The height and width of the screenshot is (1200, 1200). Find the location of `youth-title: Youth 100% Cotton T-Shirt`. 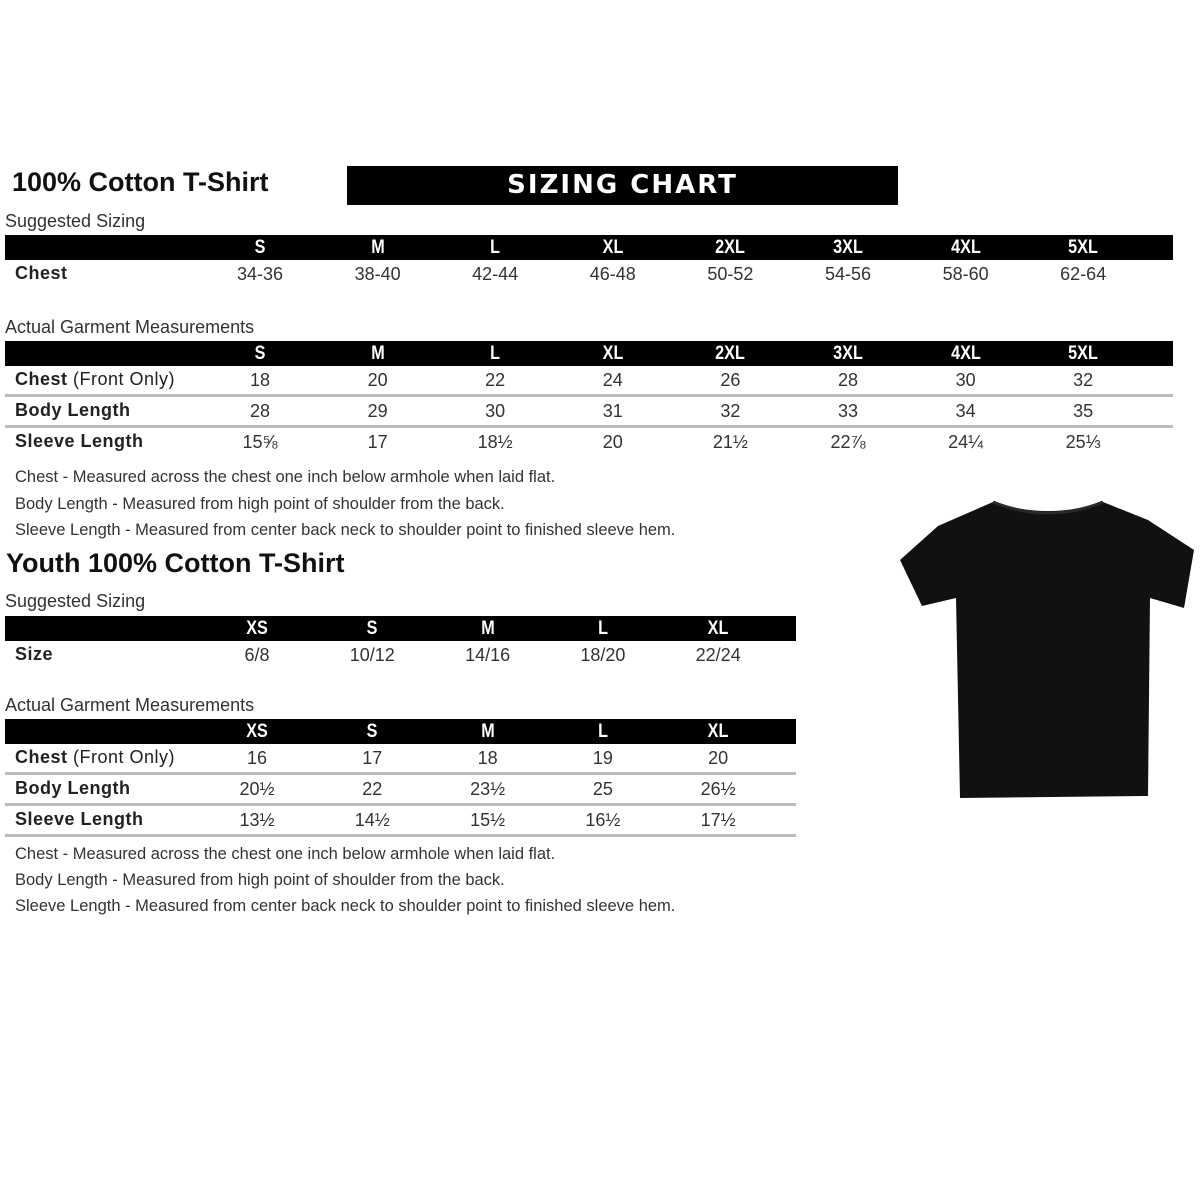

youth-title: Youth 100% Cotton T-Shirt is located at coordinates (175, 563).